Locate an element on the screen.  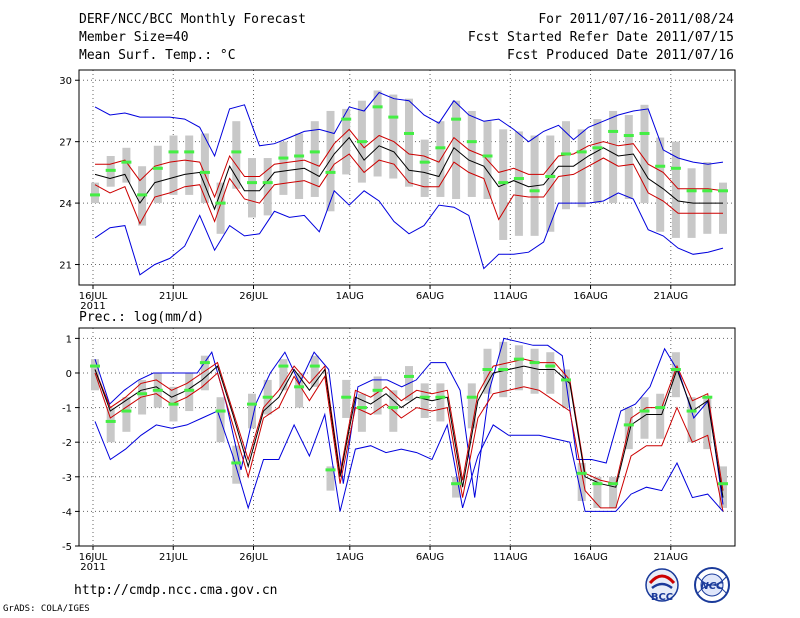
variable-label: Mean Surf. Temp.: °C is located at coordinates (157, 55).